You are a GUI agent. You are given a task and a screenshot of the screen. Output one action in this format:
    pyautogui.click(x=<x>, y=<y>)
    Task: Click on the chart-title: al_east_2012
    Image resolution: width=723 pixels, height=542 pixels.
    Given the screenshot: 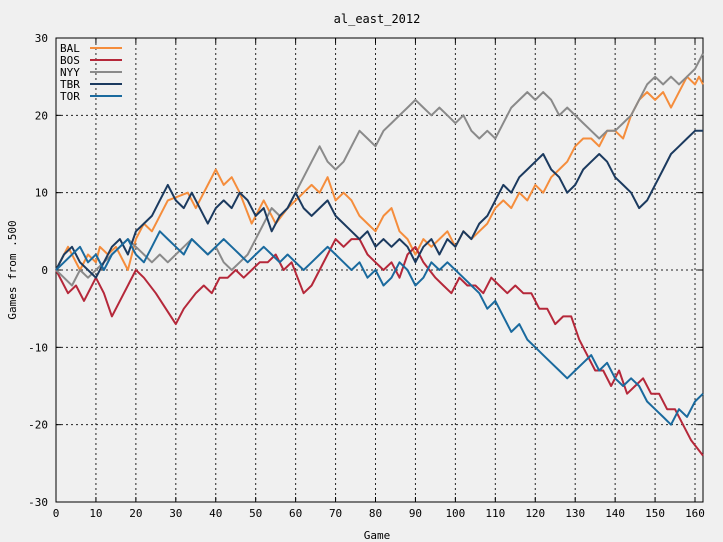 What is the action you would take?
    pyautogui.click(x=377, y=19)
    